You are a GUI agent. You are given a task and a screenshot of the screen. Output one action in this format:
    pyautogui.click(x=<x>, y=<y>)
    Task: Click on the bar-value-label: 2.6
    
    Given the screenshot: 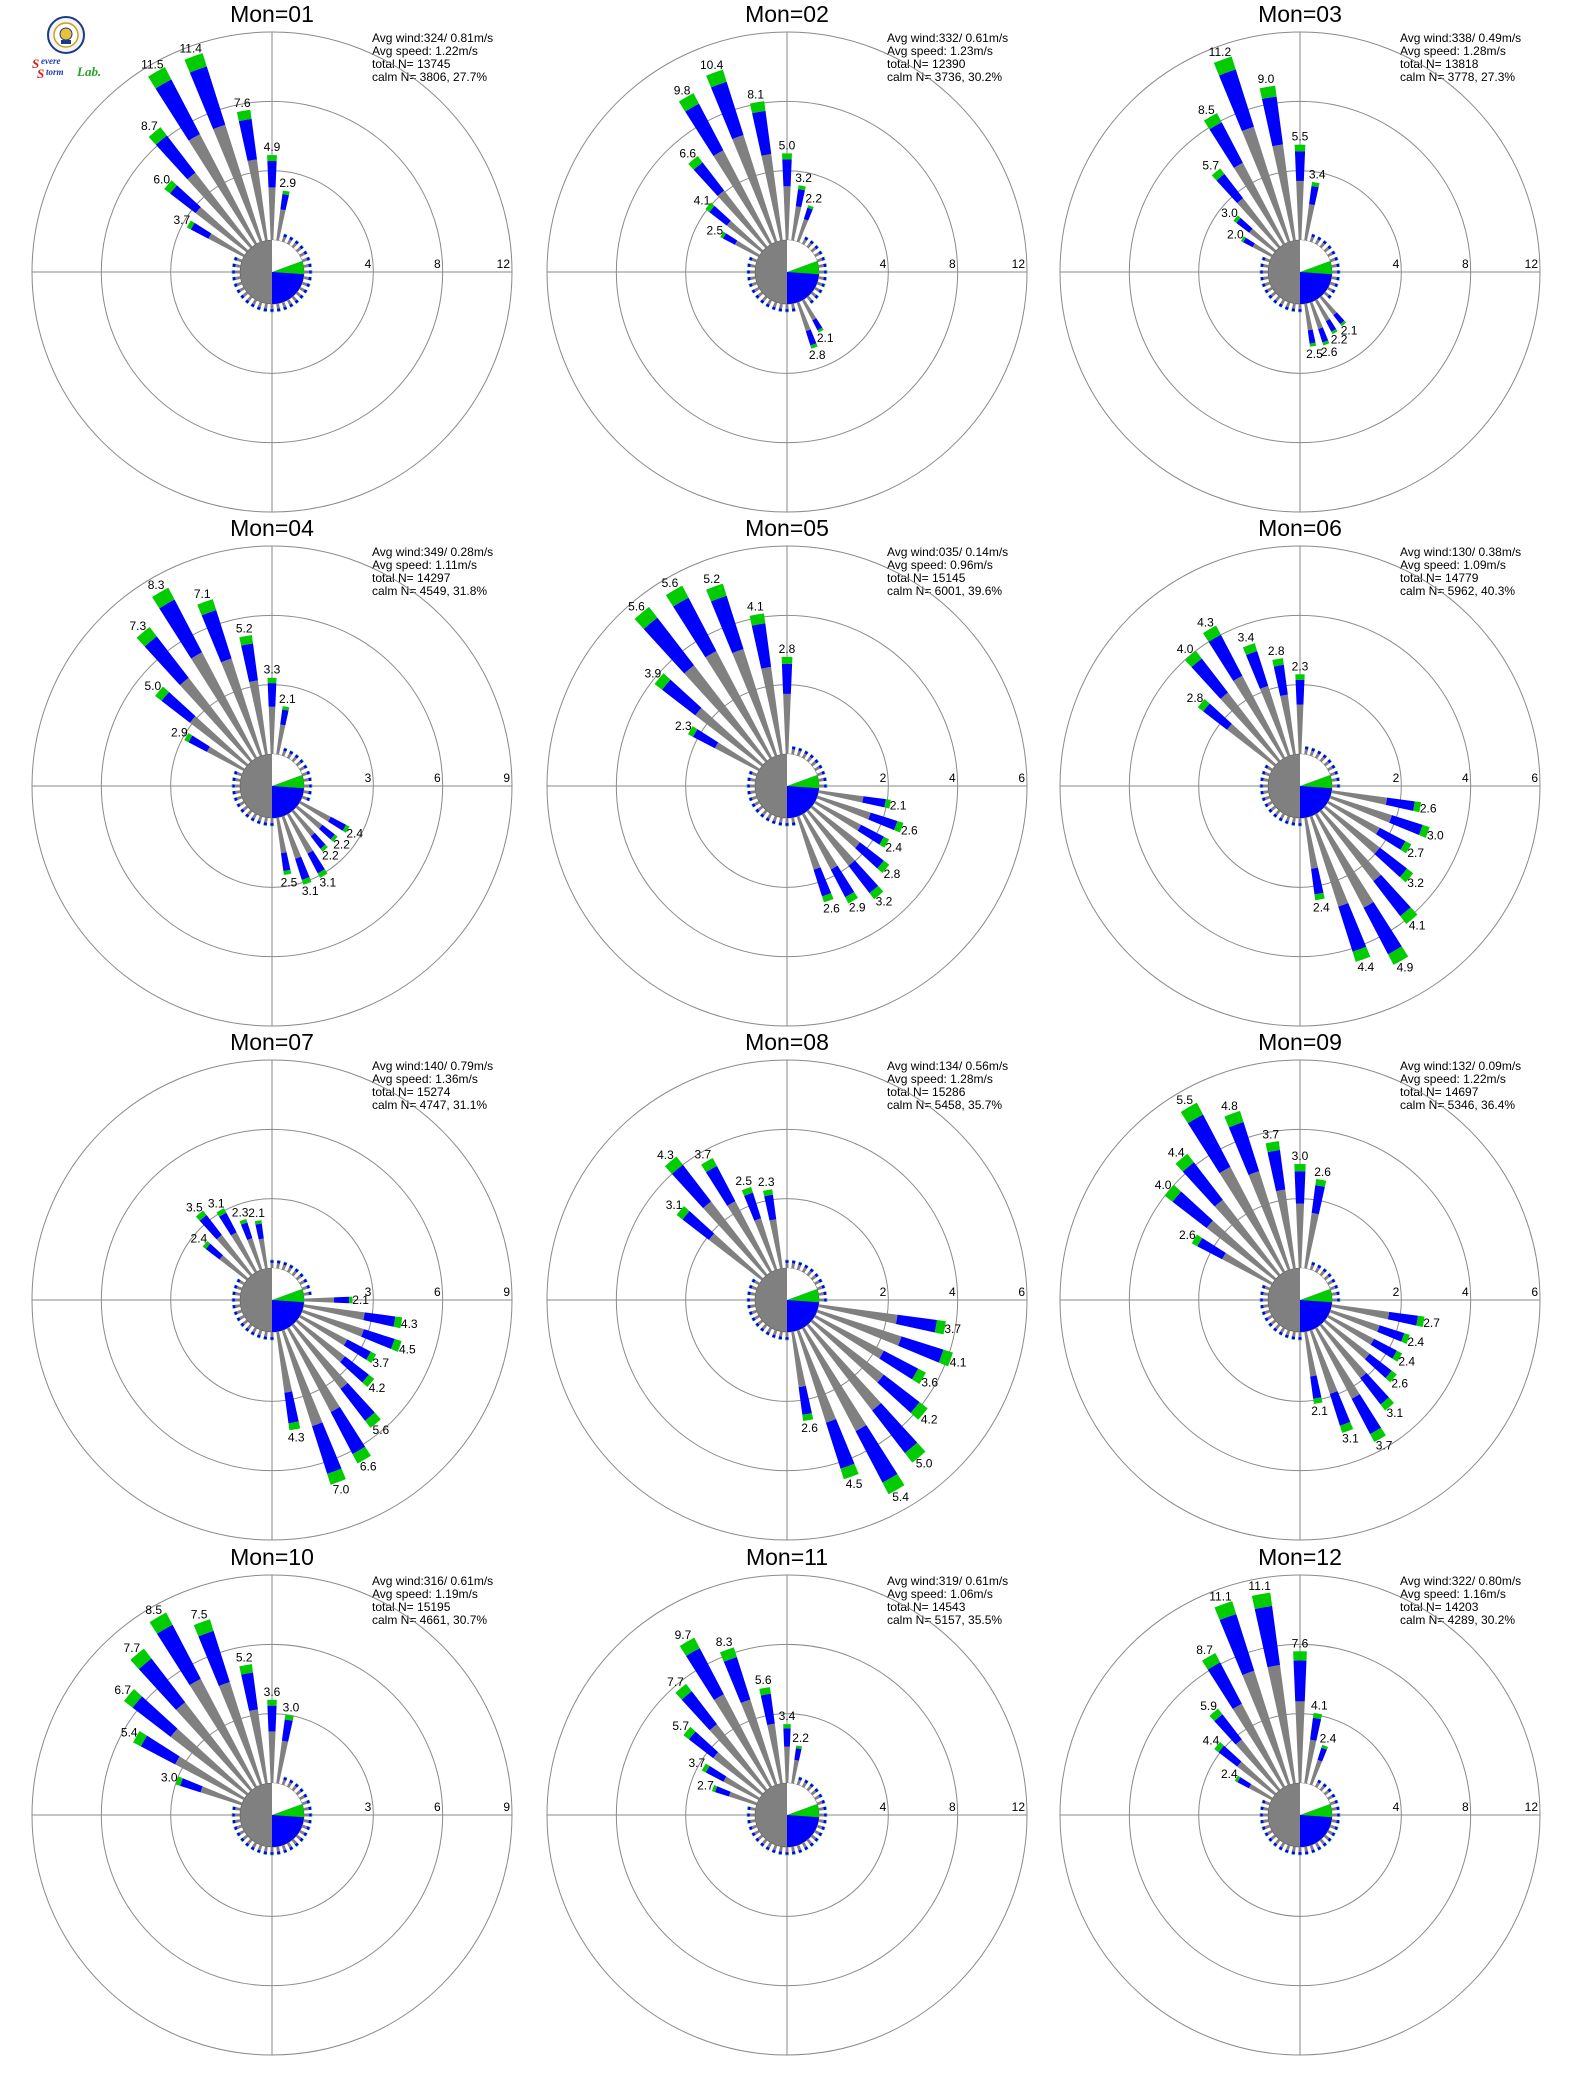 What is the action you would take?
    pyautogui.click(x=831, y=908)
    